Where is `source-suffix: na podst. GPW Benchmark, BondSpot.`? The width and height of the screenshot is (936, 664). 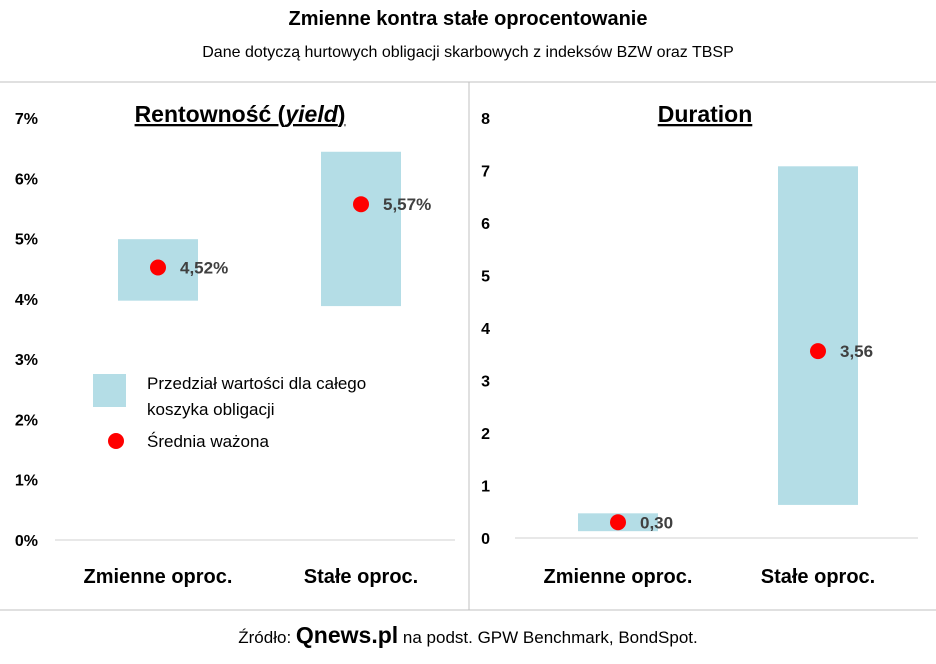 source-suffix: na podst. GPW Benchmark, BondSpot. is located at coordinates (550, 637).